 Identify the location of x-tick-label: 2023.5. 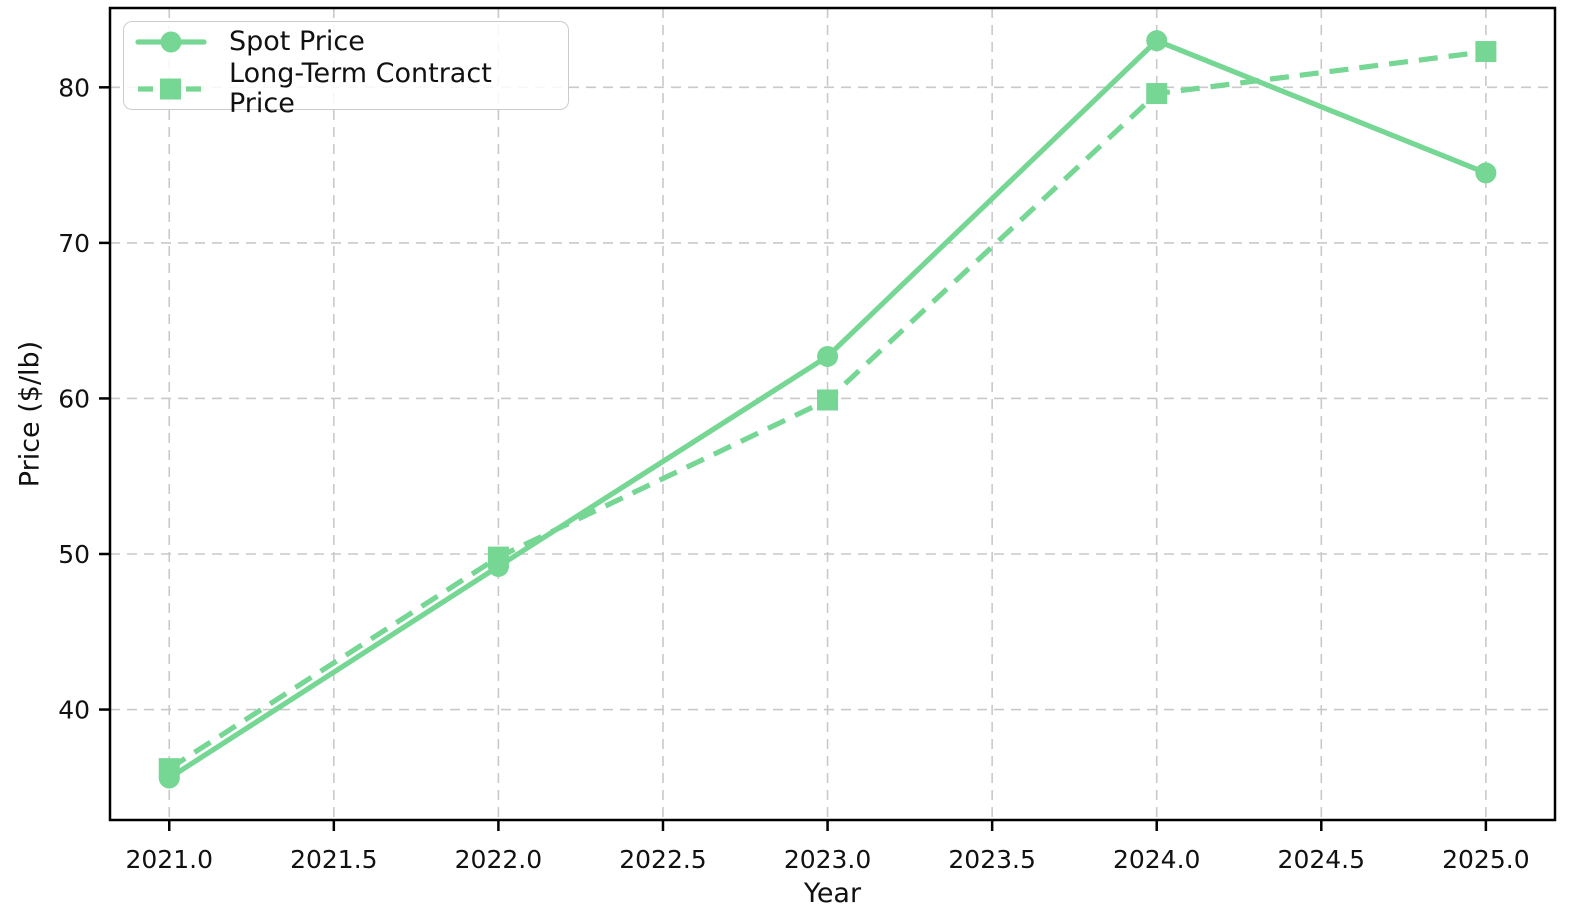
(991, 859).